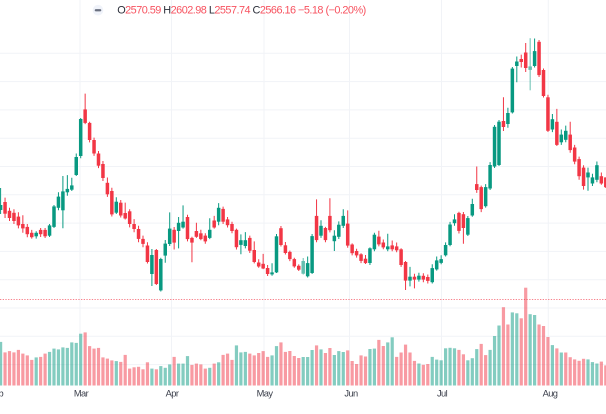 This screenshot has width=606, height=414. What do you see at coordinates (2, 394) in the screenshot?
I see `svg-text: Feb` at bounding box center [2, 394].